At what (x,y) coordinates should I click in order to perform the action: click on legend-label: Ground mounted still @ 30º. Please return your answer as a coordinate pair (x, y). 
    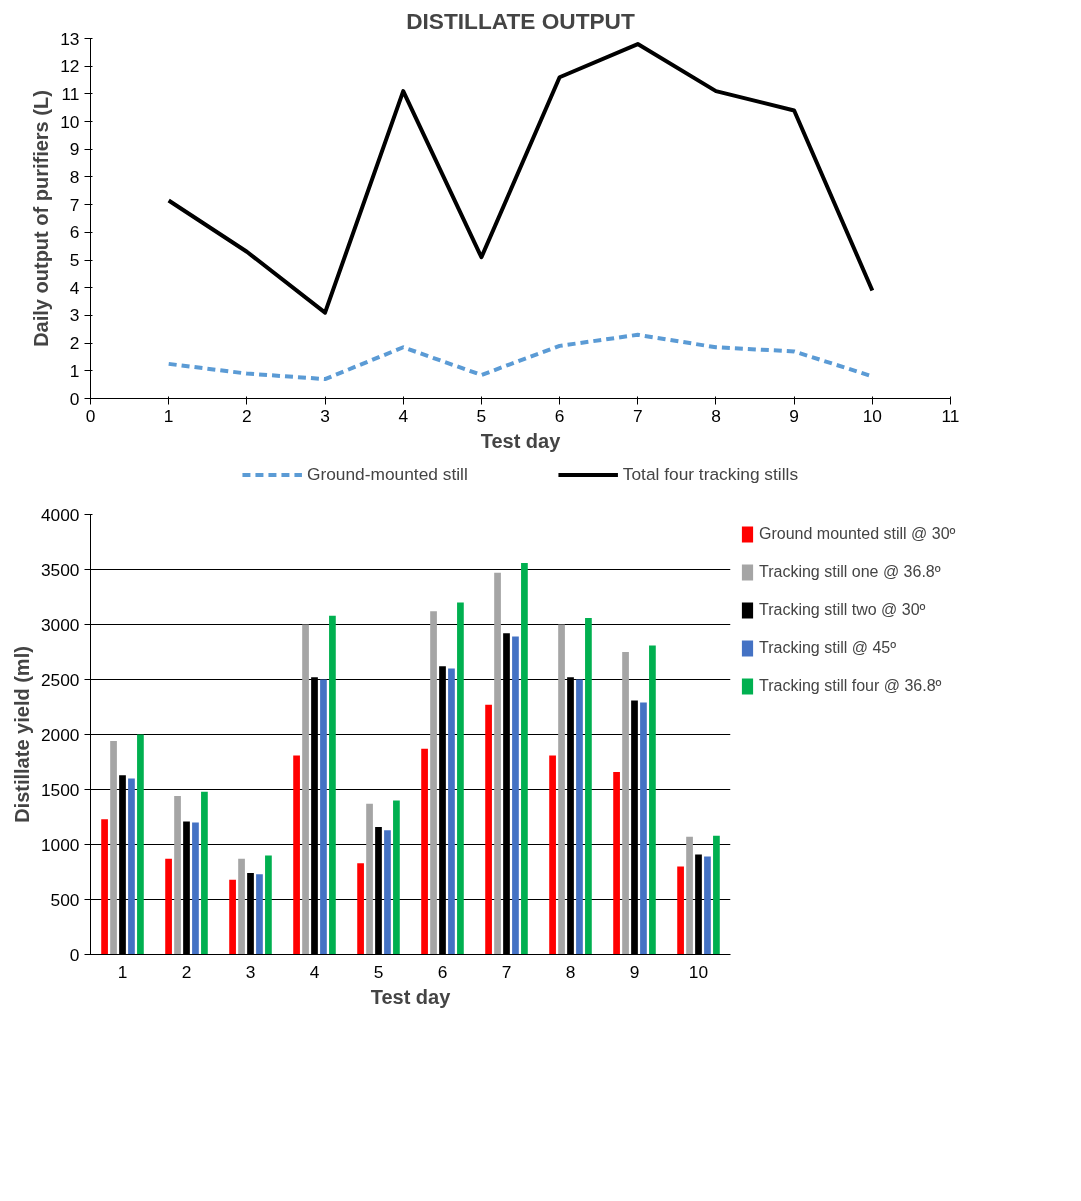
    Looking at the image, I should click on (857, 534).